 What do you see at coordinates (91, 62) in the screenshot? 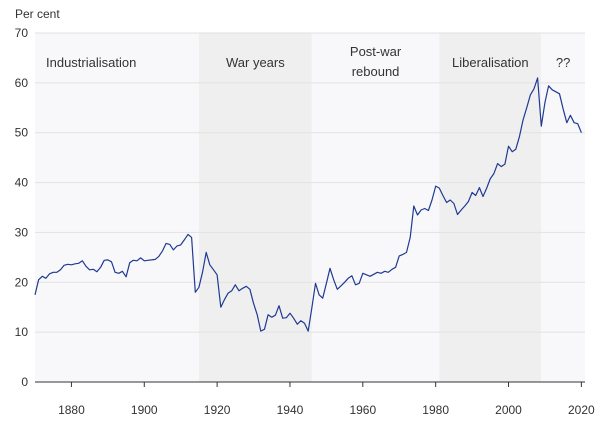
I see `era-label: Industrialisation` at bounding box center [91, 62].